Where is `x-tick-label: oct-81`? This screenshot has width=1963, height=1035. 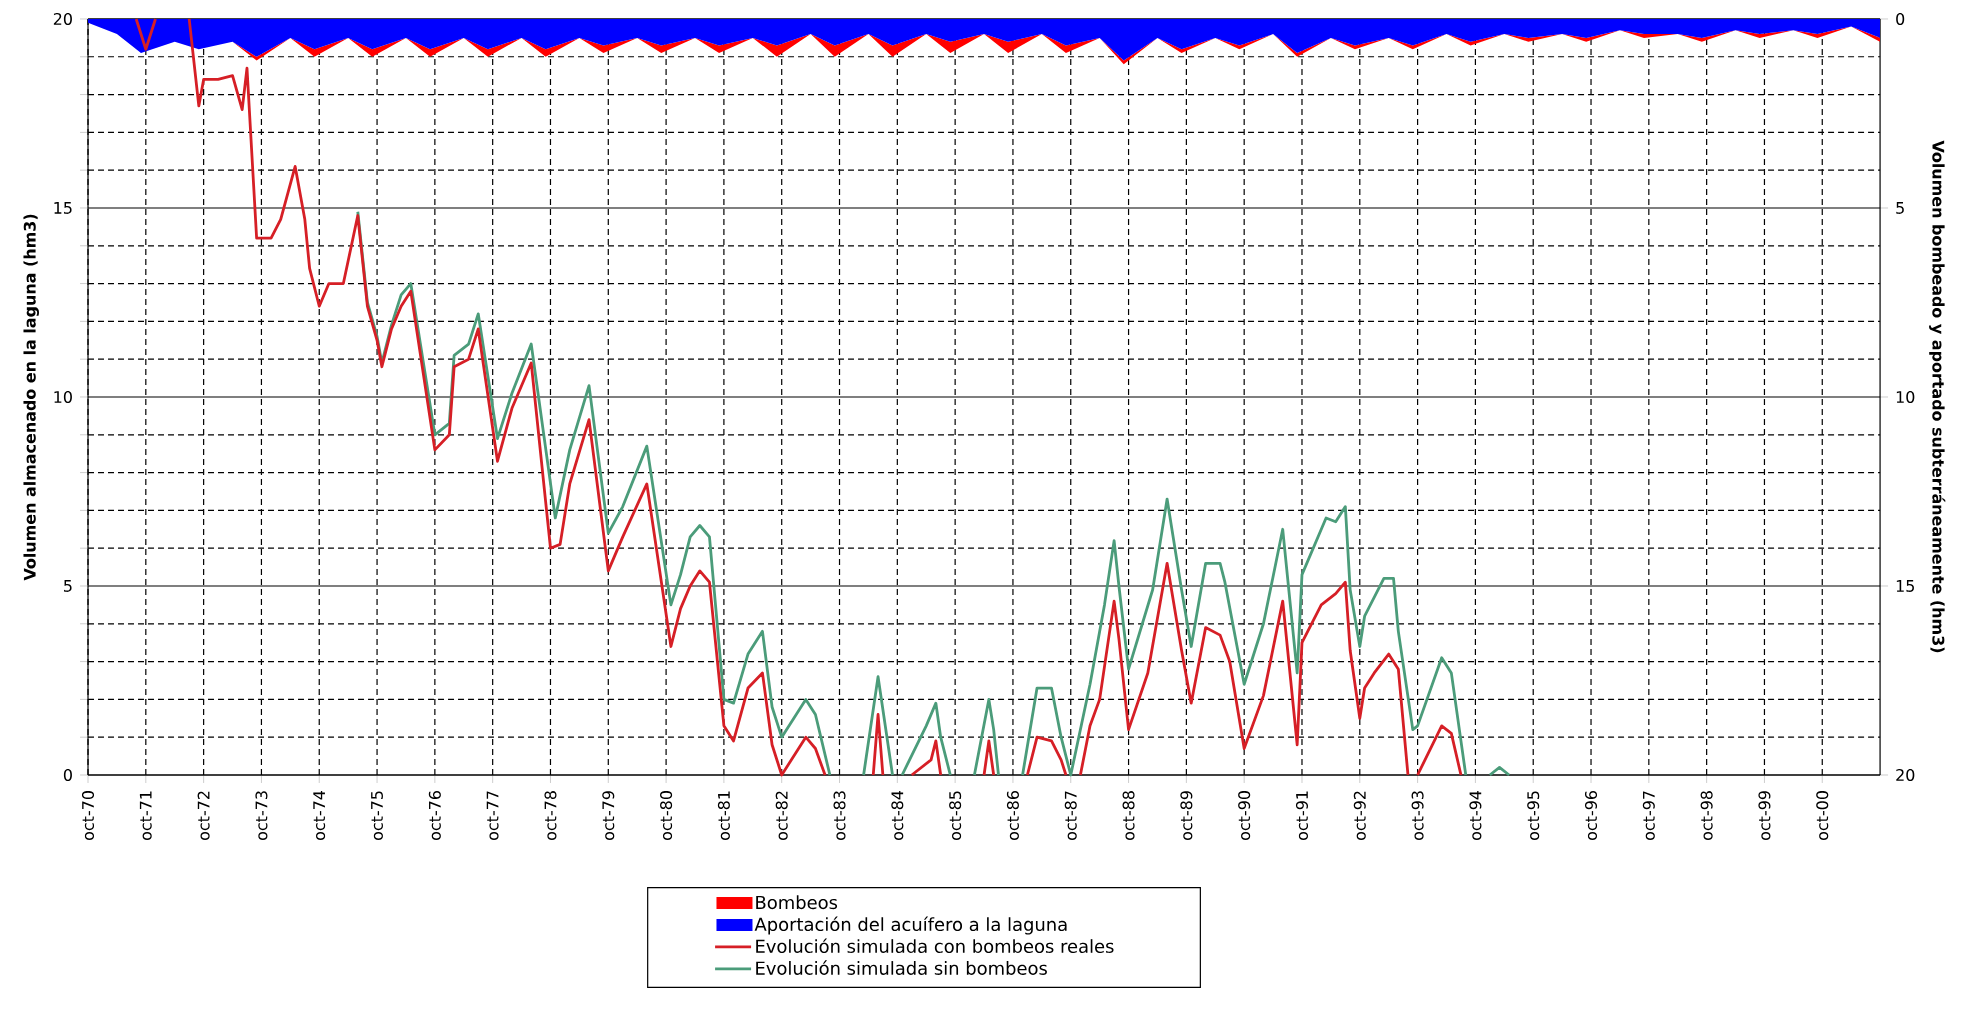
x-tick-label: oct-81 is located at coordinates (723, 815).